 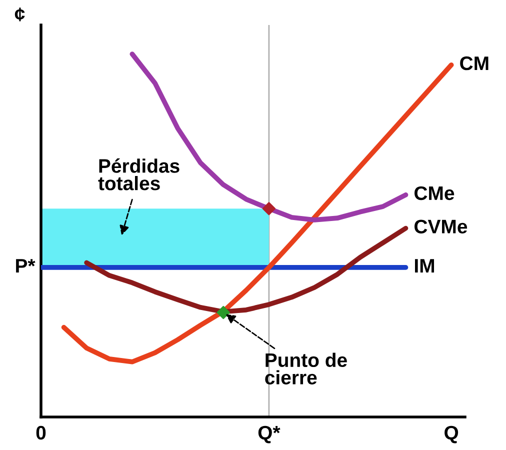 I want to click on series-label: IM, so click(x=424, y=265).